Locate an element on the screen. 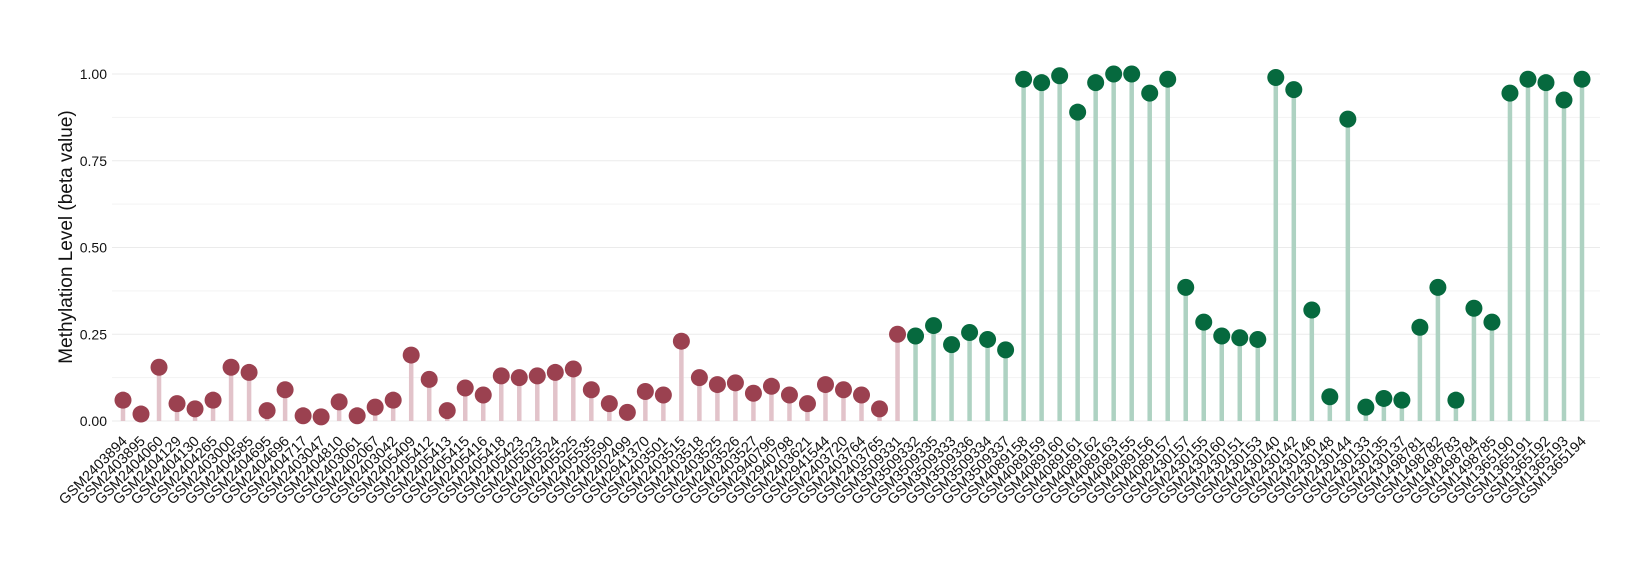 This screenshot has height=585, width=1640. y-tick-label: 0.00 is located at coordinates (93, 421).